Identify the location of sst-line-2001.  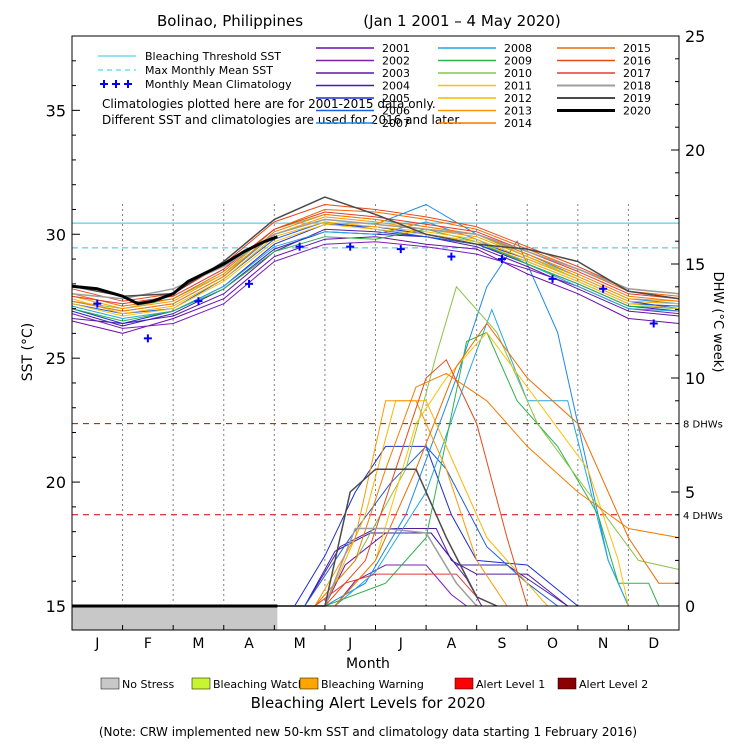
(375, 285).